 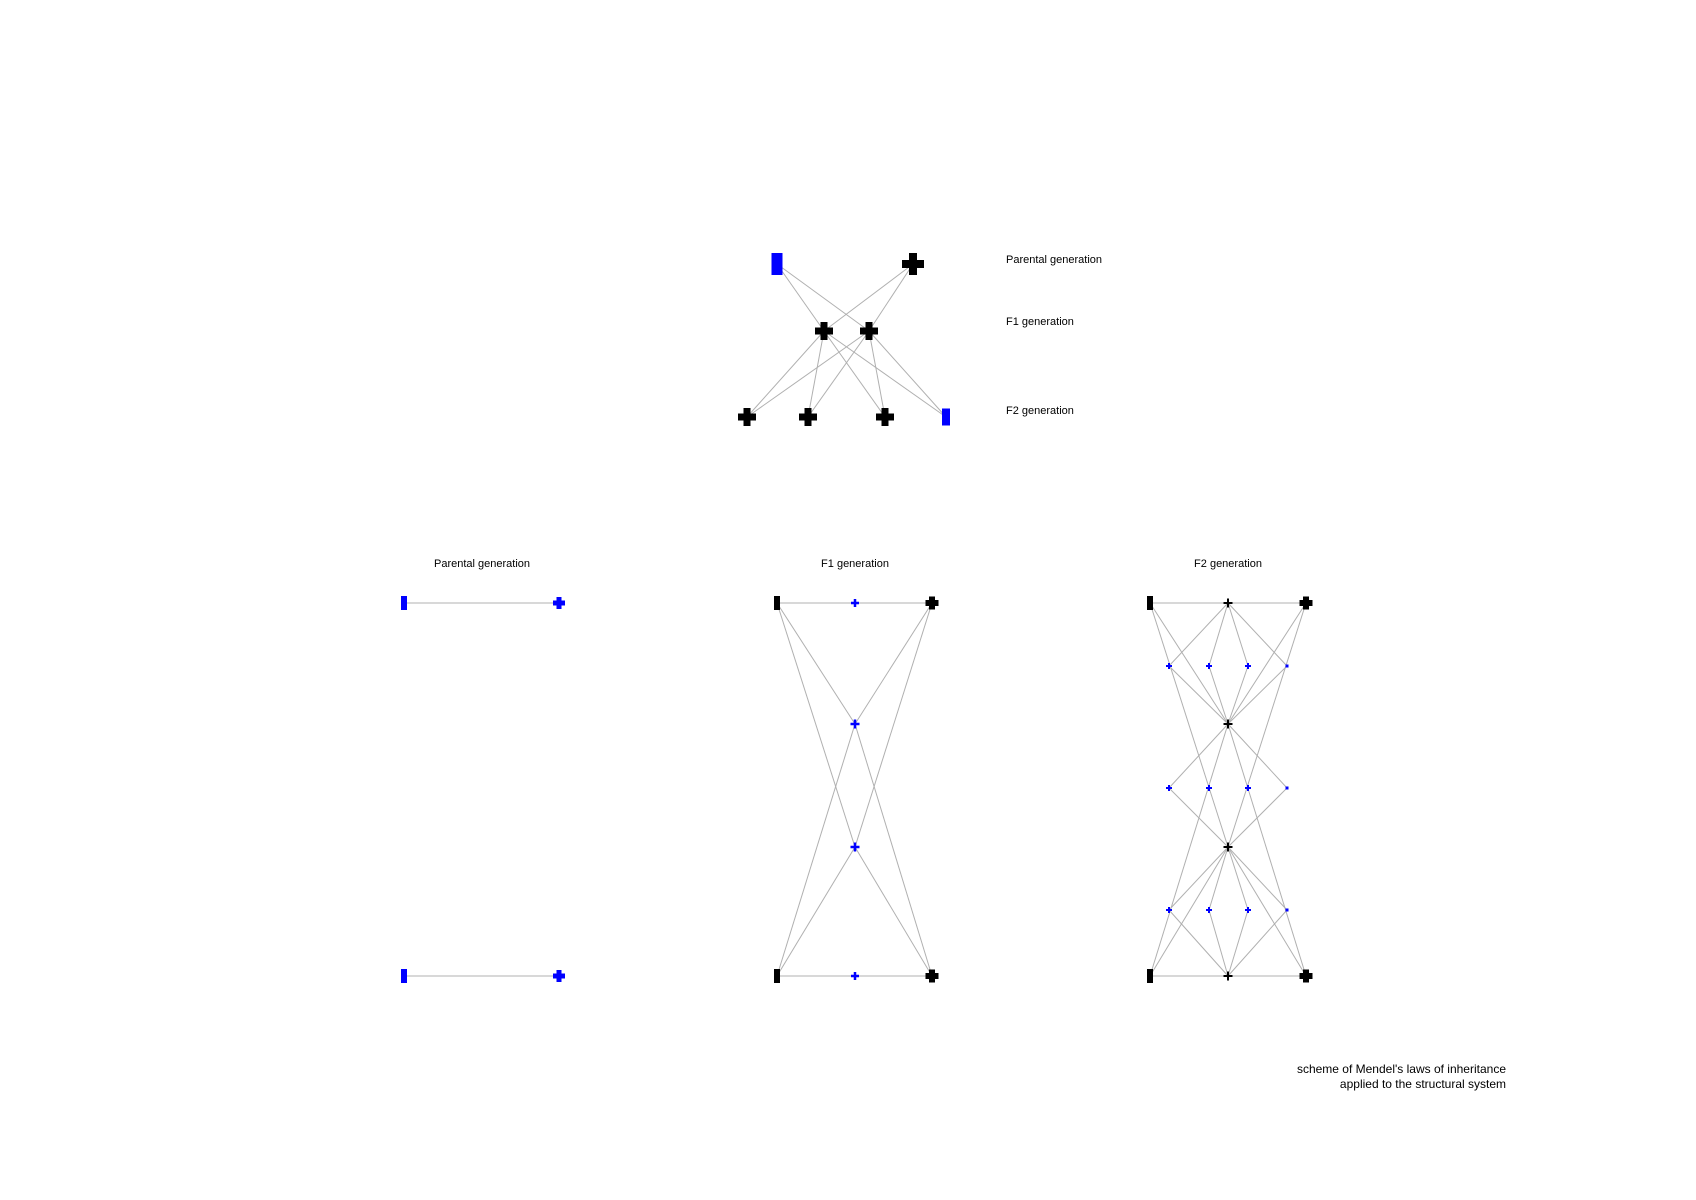 I want to click on top-label-f1: F1 generation, so click(x=1040, y=322).